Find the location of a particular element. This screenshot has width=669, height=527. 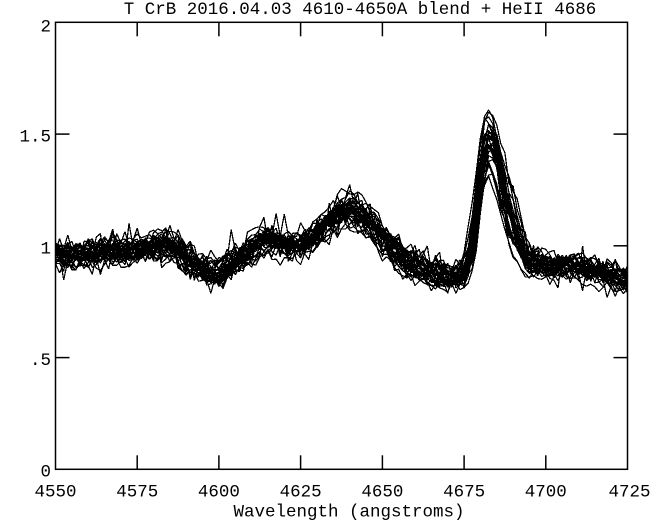

svg-text: 0 is located at coordinates (45, 473).